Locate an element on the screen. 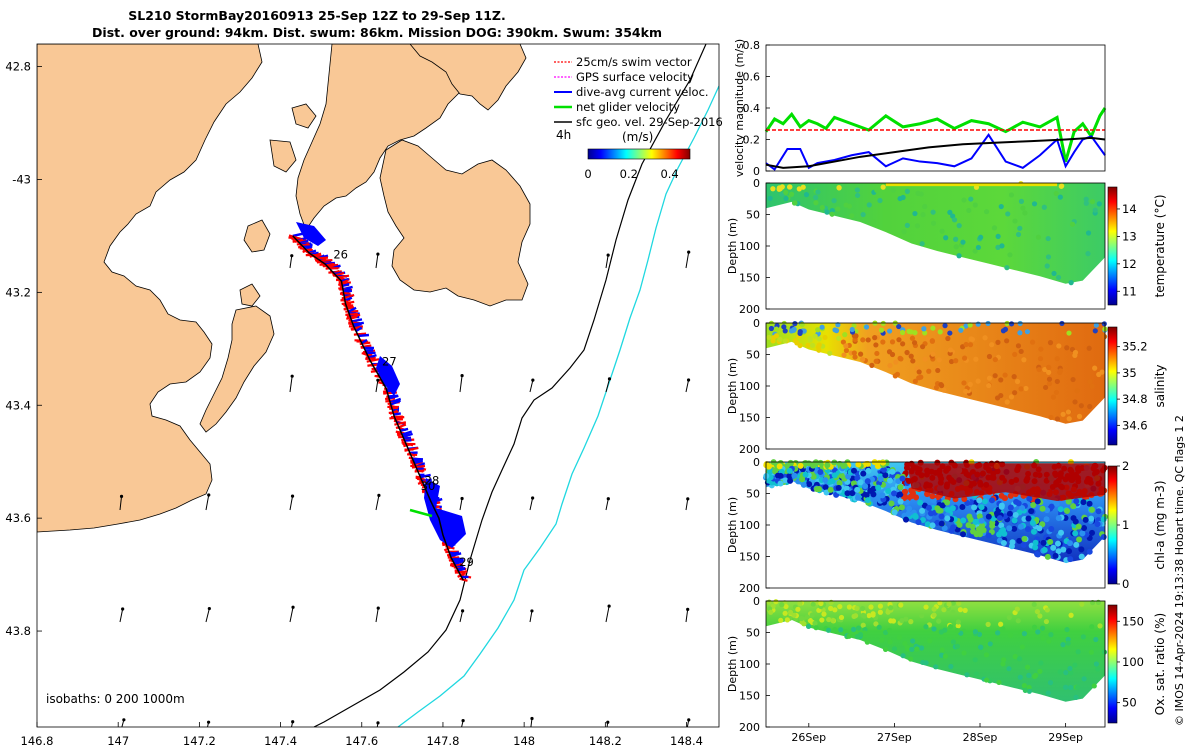 The width and height of the screenshot is (1200, 750). legend-sfc-geo: sfc geo. vel. 29-Sep-2016 is located at coordinates (649, 122).